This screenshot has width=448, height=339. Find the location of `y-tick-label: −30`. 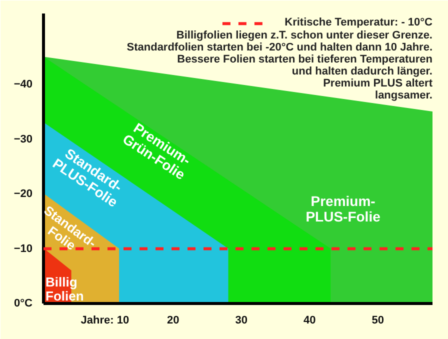

y-tick-label: −30 is located at coordinates (23, 139).